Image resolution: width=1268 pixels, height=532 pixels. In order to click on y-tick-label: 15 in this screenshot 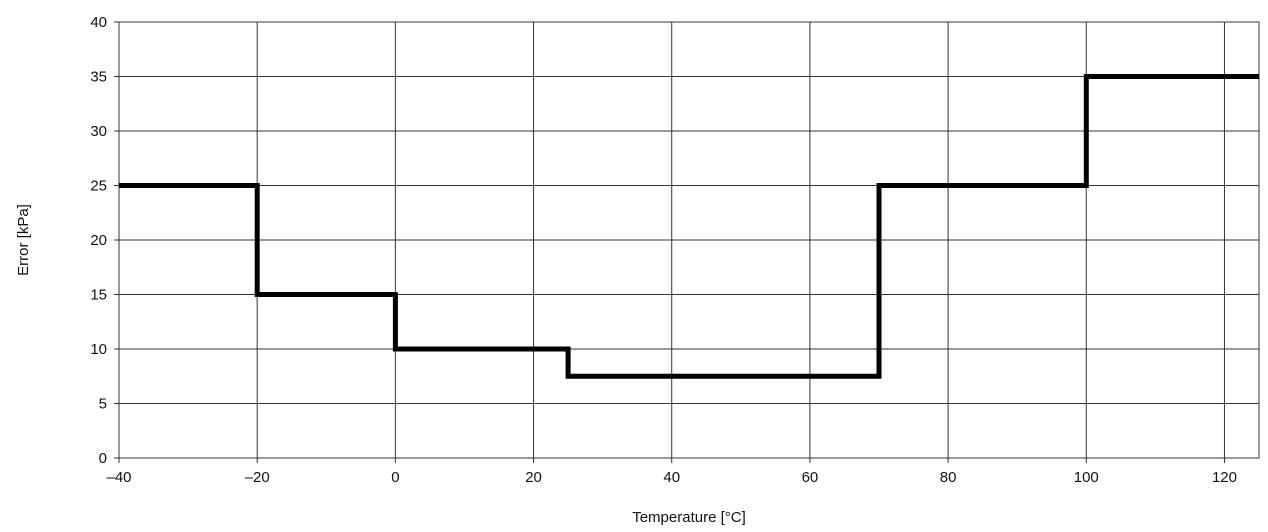, I will do `click(98, 295)`.